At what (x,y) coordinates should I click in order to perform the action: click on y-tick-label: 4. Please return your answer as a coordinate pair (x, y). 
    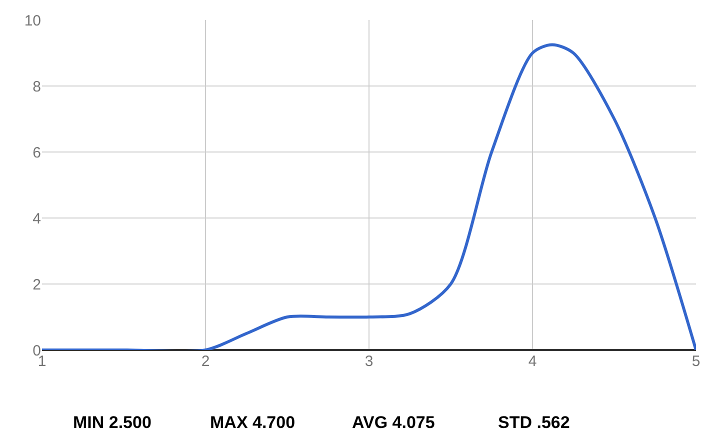
    Looking at the image, I should click on (36, 219).